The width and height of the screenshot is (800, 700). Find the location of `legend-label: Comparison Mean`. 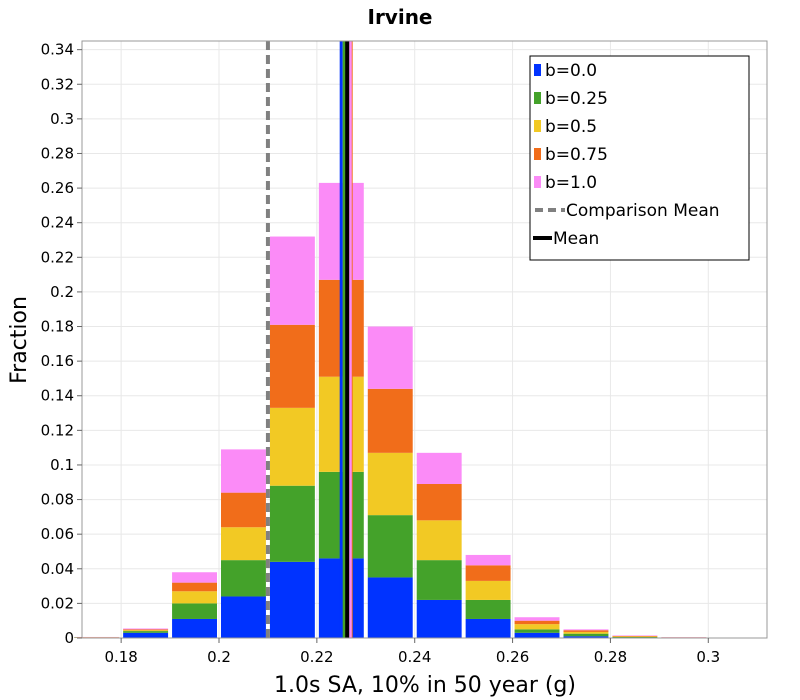

legend-label: Comparison Mean is located at coordinates (643, 211).